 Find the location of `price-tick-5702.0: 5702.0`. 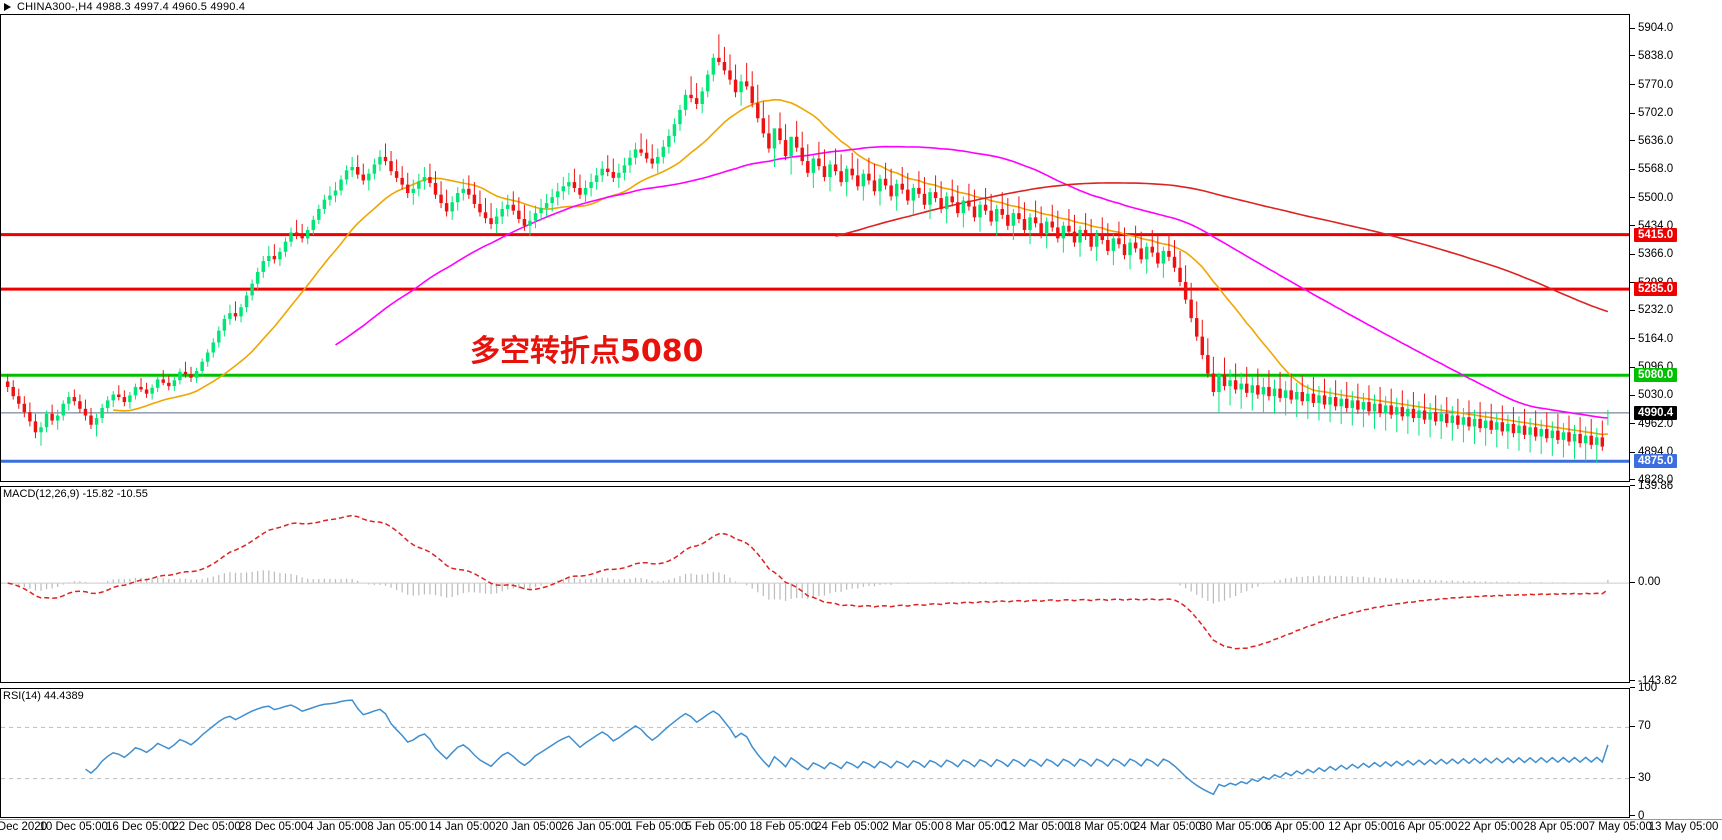

price-tick-5702.0: 5702.0 is located at coordinates (1651, 113).